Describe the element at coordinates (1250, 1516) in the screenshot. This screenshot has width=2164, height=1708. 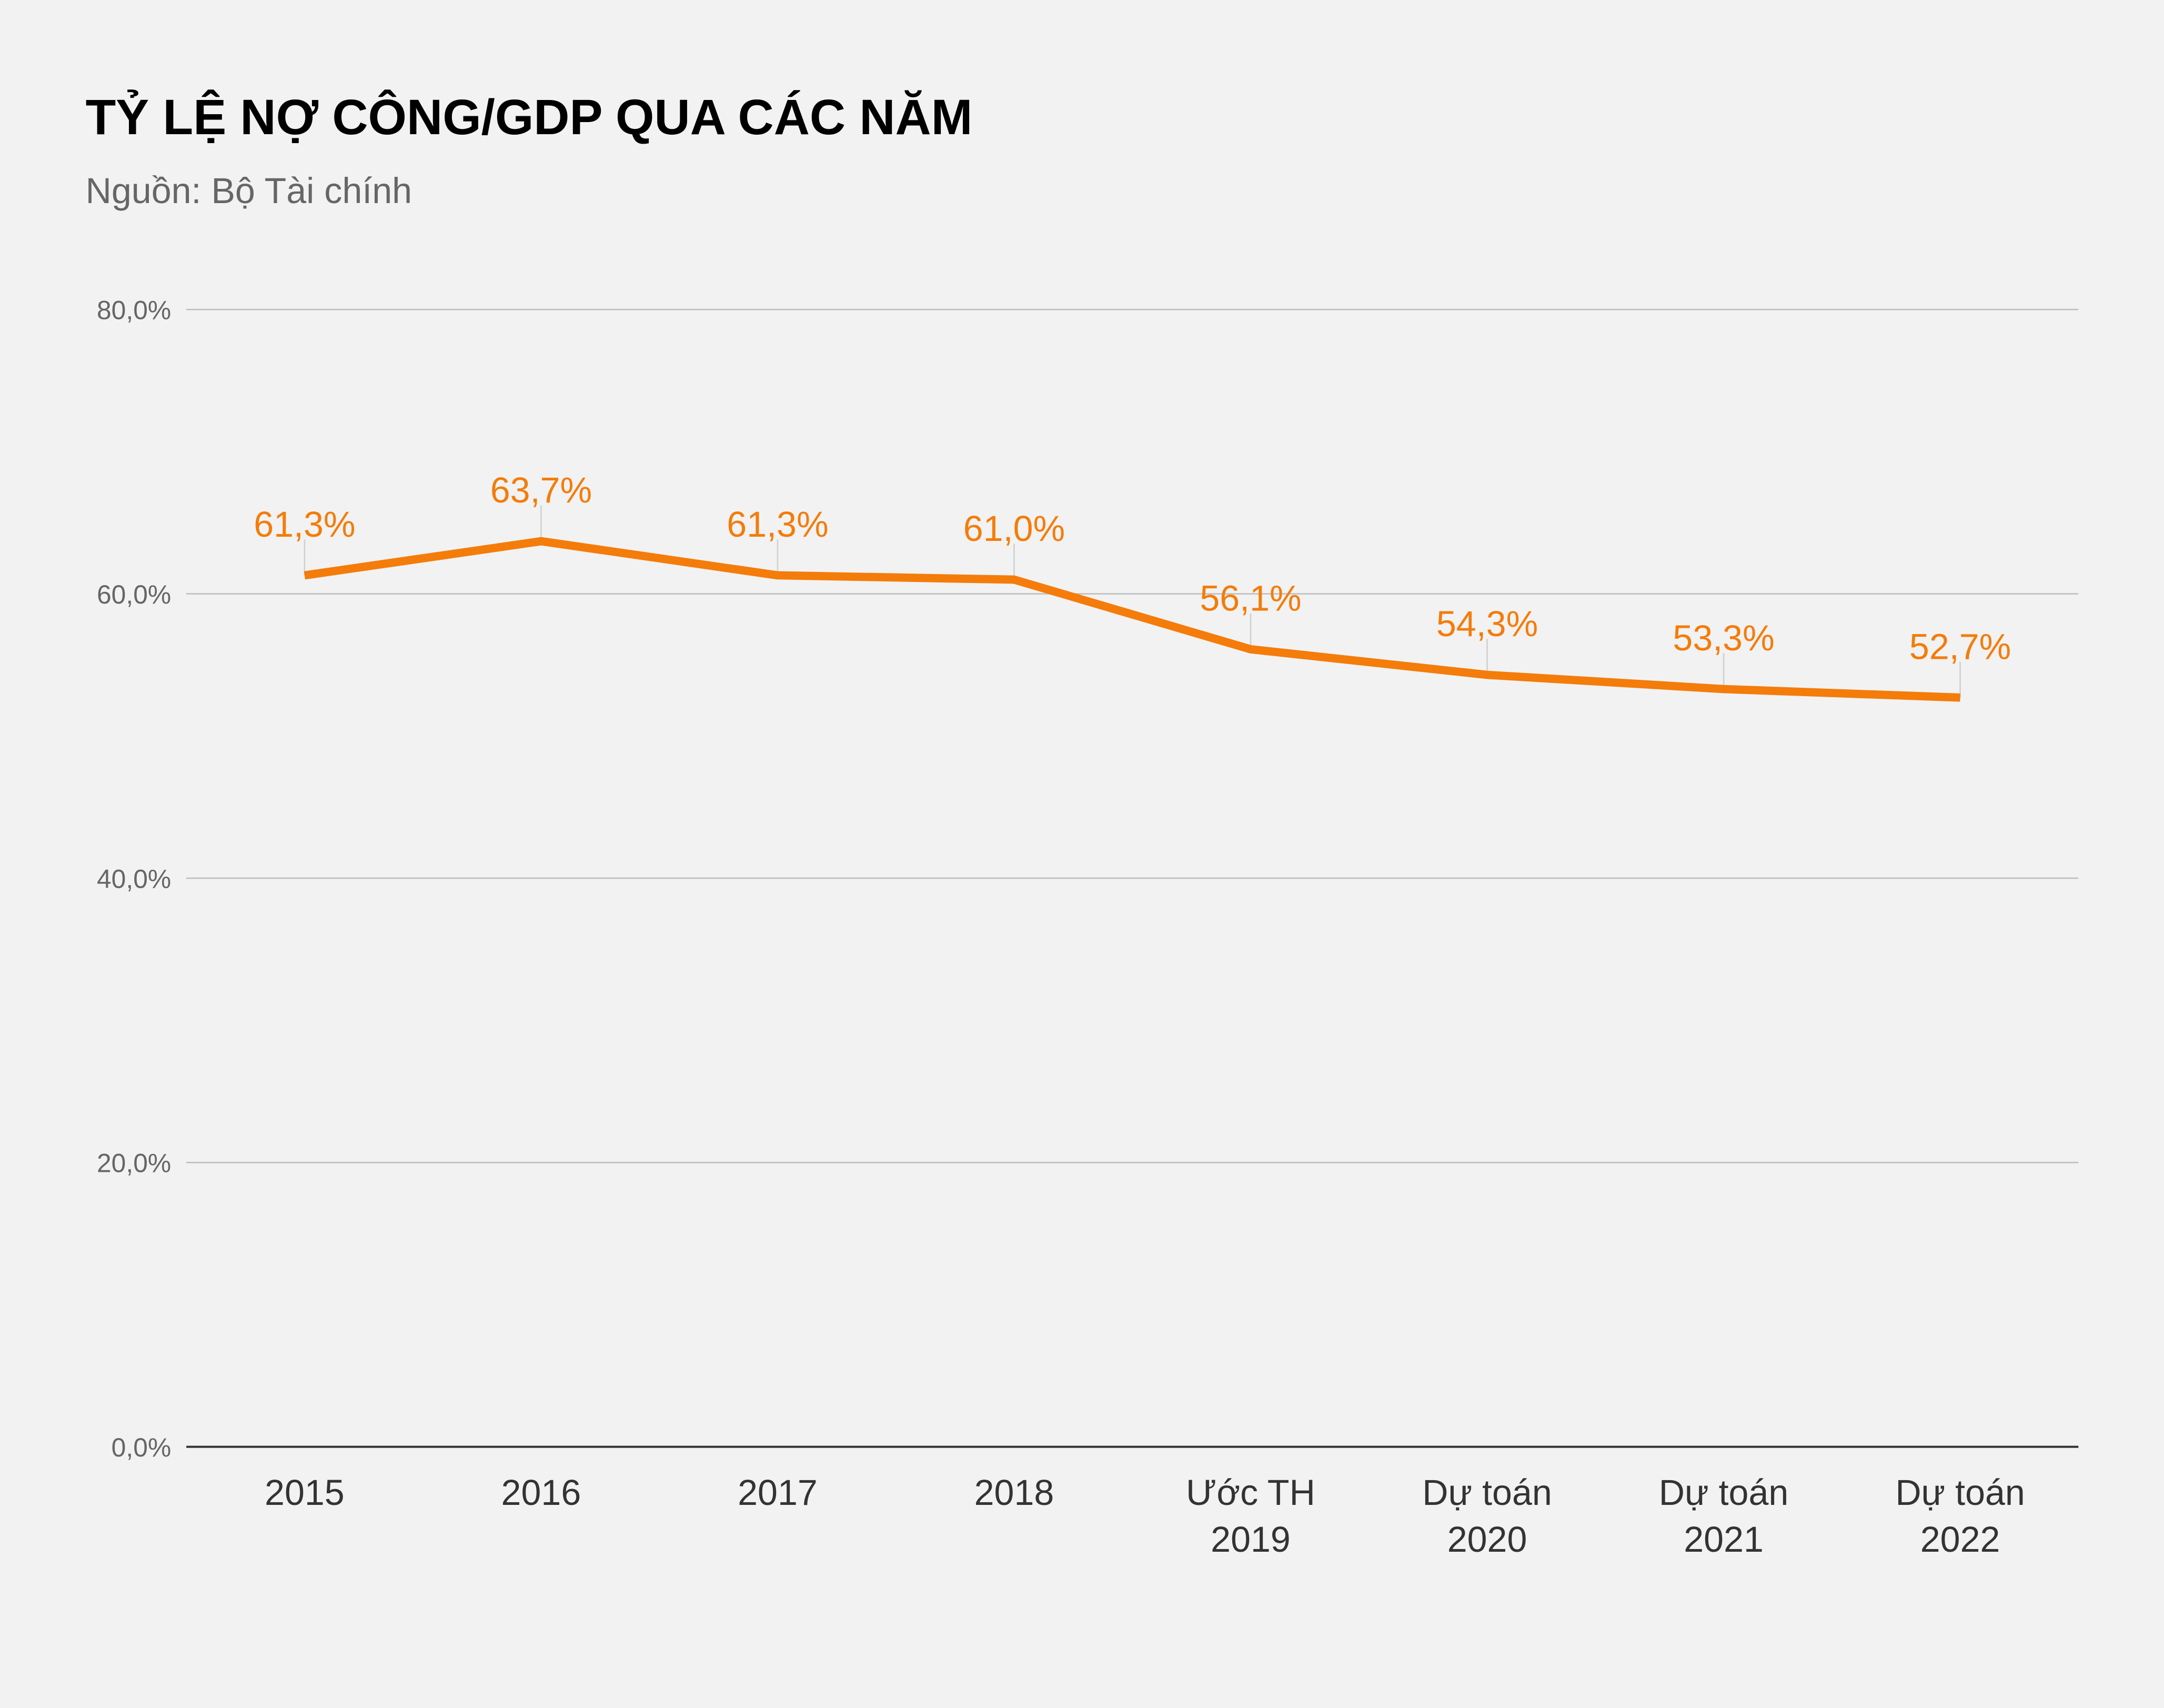
I see `x-tick-label: Ước TH 2019` at that location.